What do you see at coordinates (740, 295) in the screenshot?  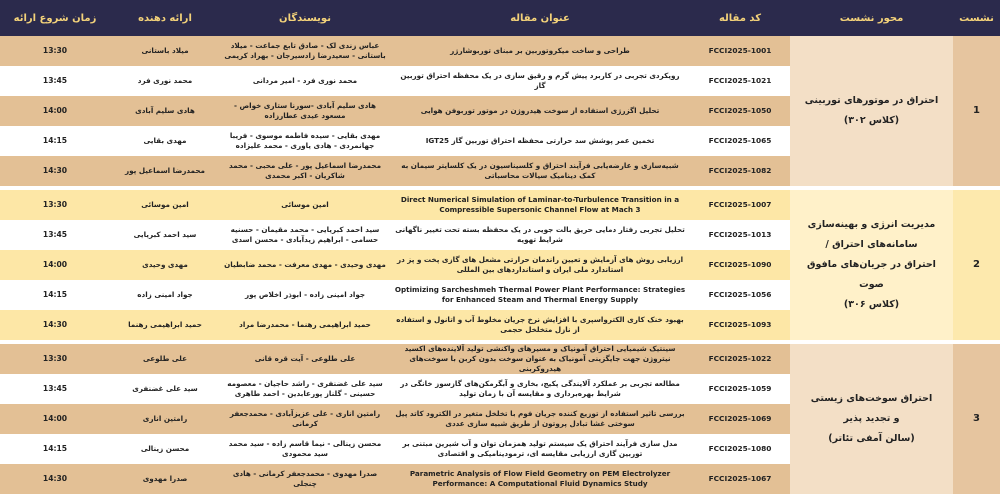 I see `paper-code: FCCI2025-1056` at bounding box center [740, 295].